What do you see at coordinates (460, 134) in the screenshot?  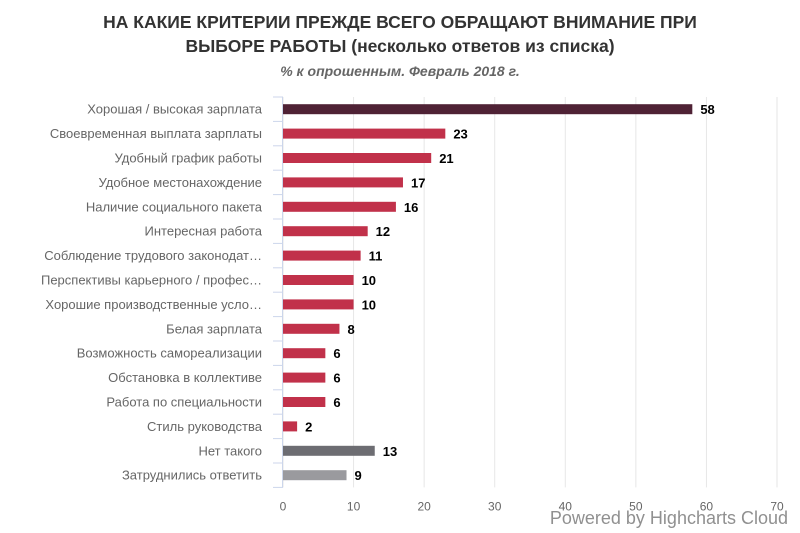 I see `data-label: 23` at bounding box center [460, 134].